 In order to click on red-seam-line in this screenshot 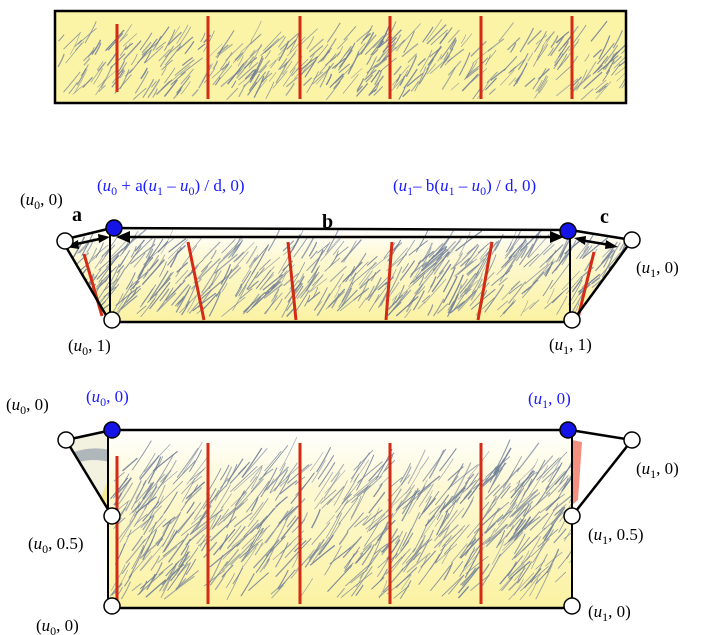, I will do `click(389, 281)`.